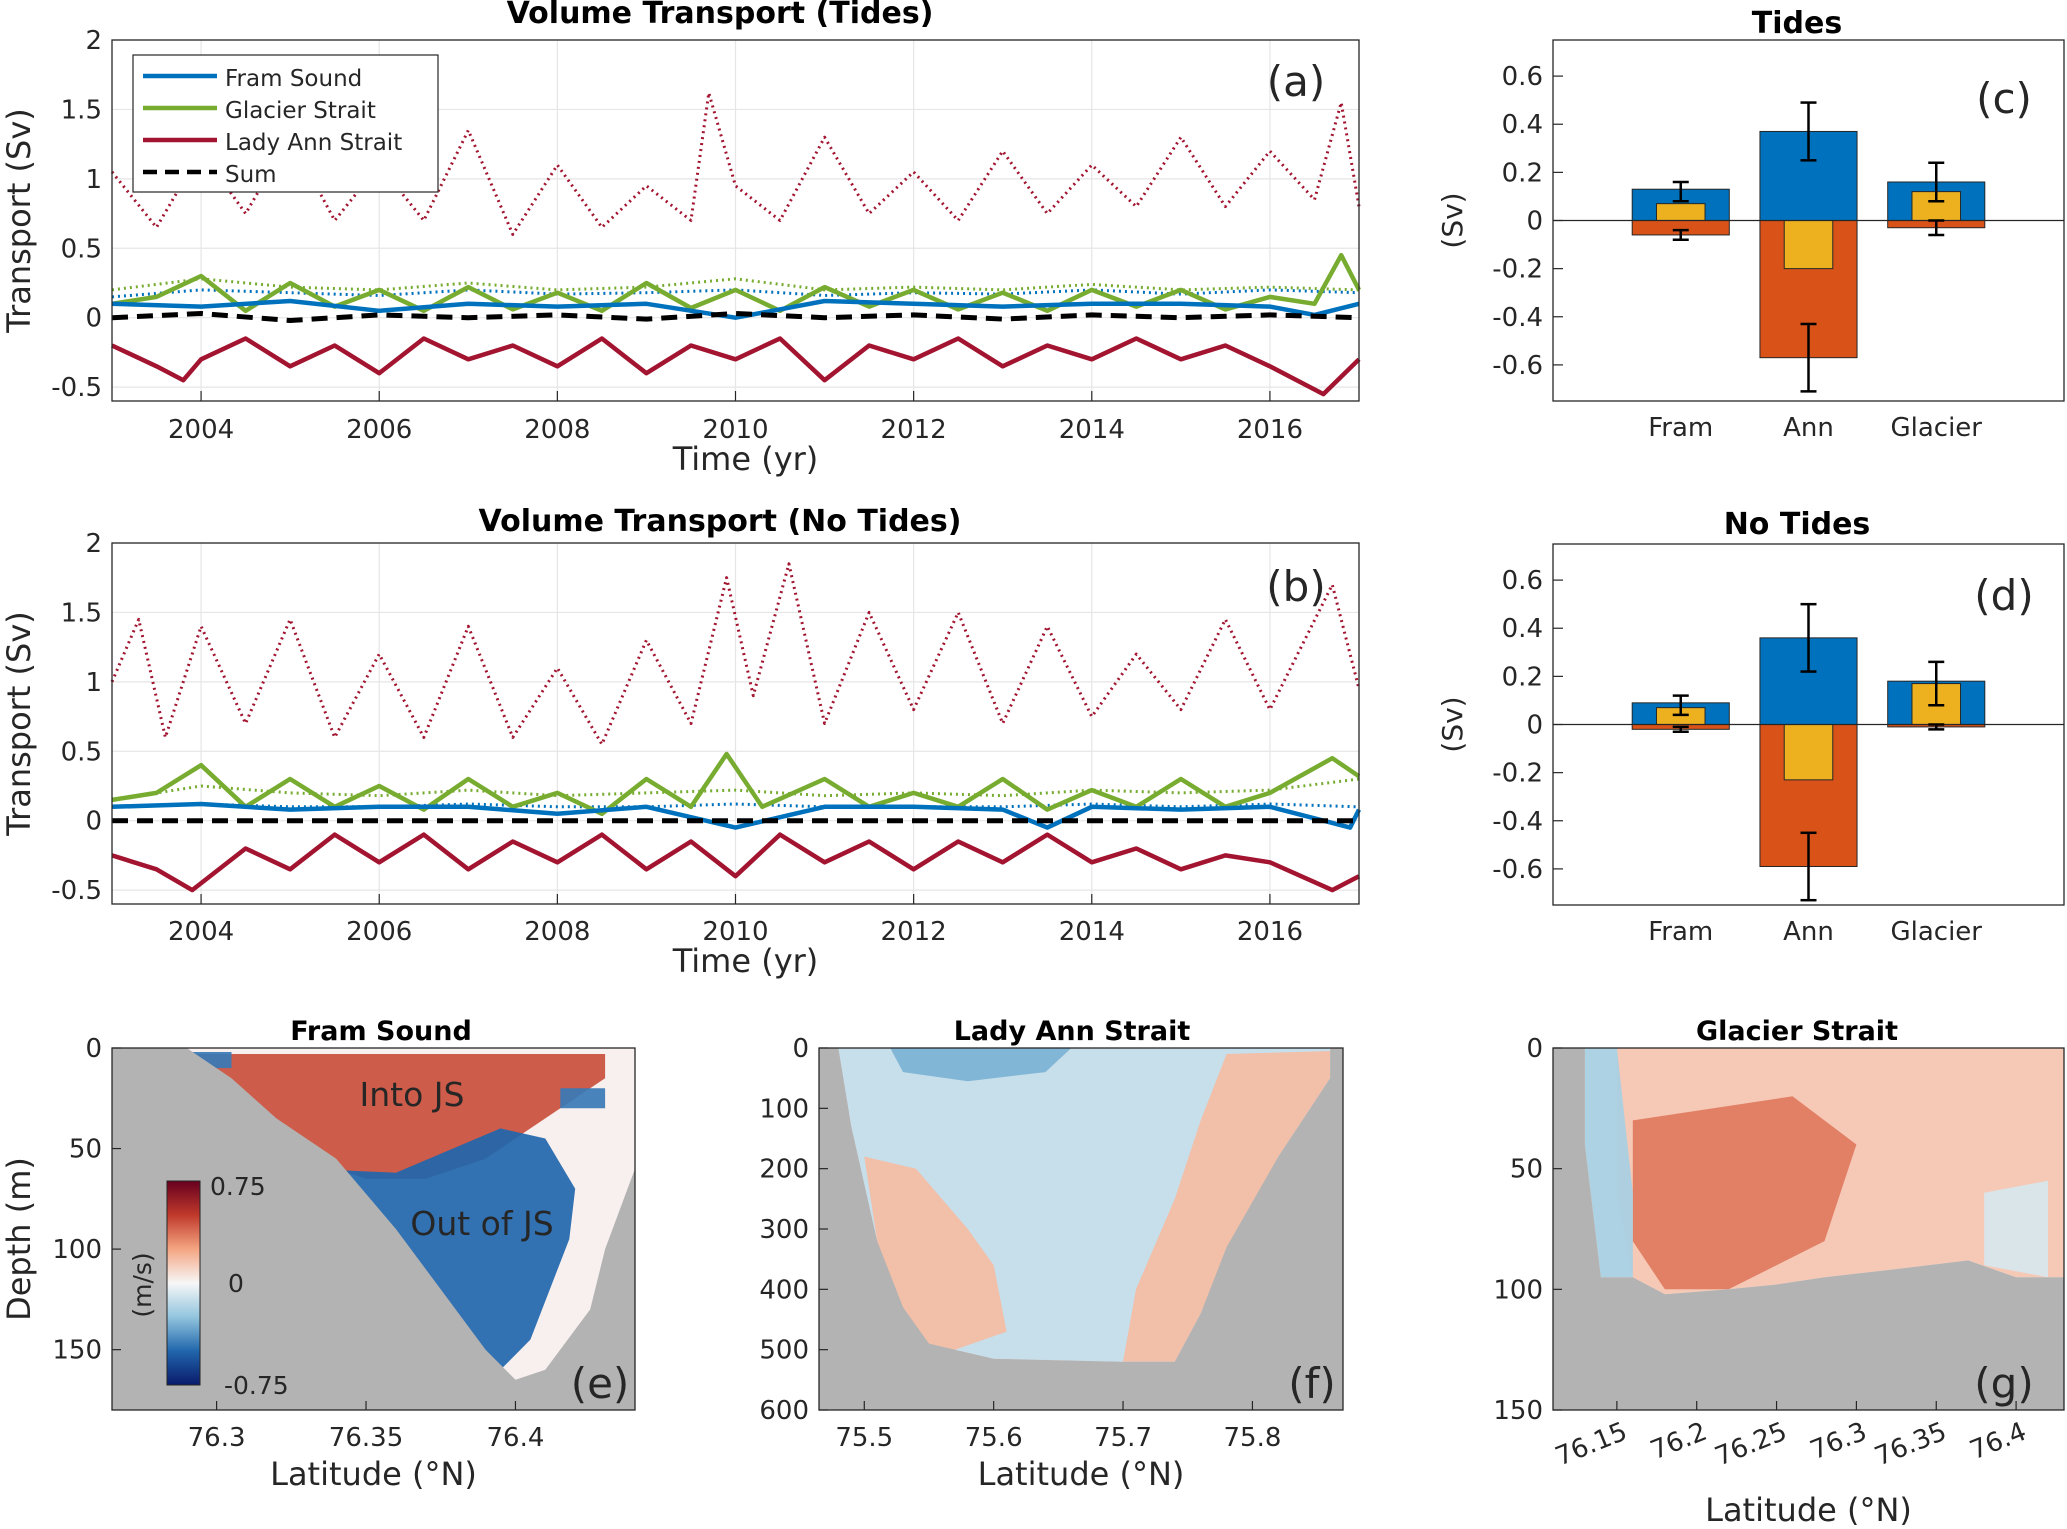 This screenshot has height=1529, width=2067. What do you see at coordinates (1092, 932) in the screenshot?
I see `x-tick-label: 2014` at bounding box center [1092, 932].